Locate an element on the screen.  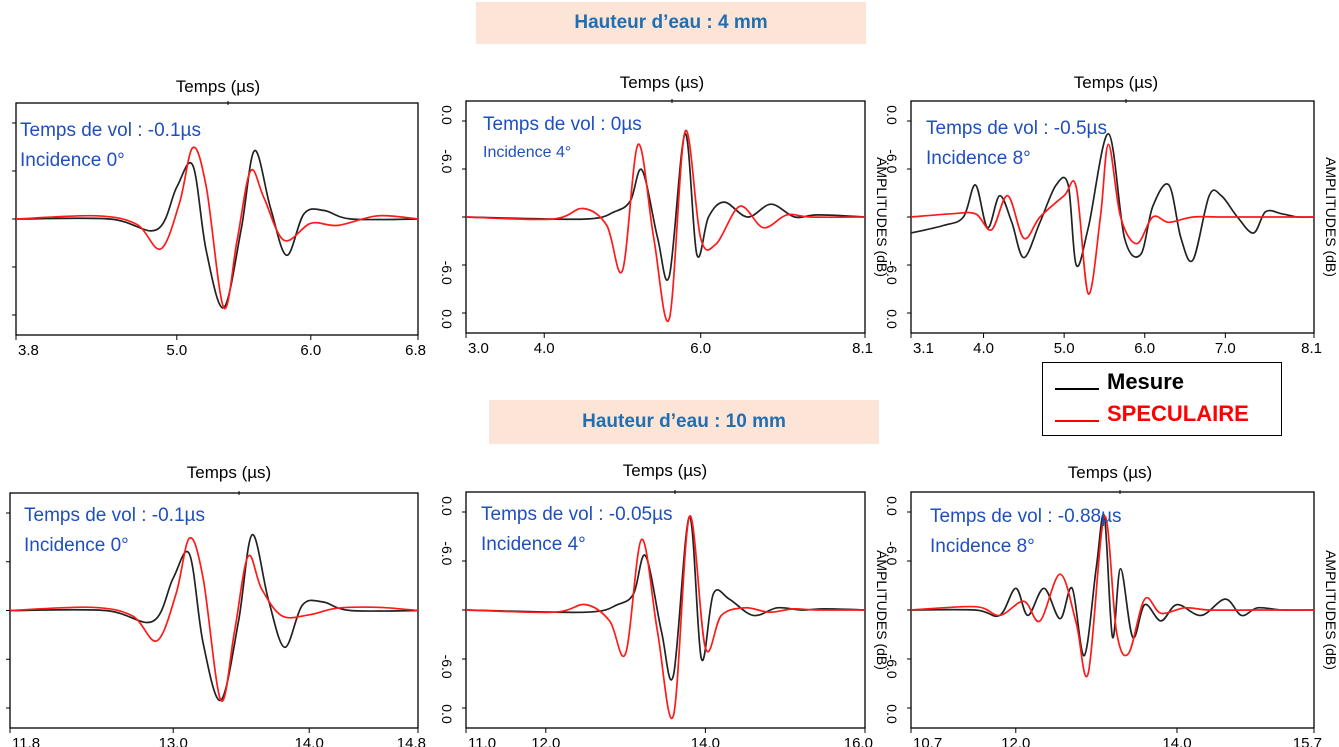
x-tick-label: 6.8 is located at coordinates (415, 350).